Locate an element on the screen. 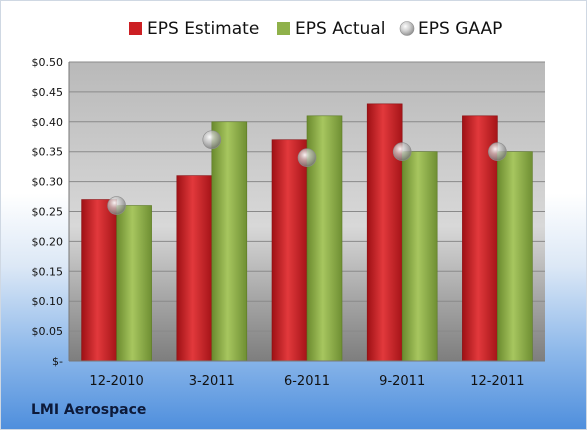 Image resolution: width=587 pixels, height=431 pixels. gaap-markers is located at coordinates (307, 172).